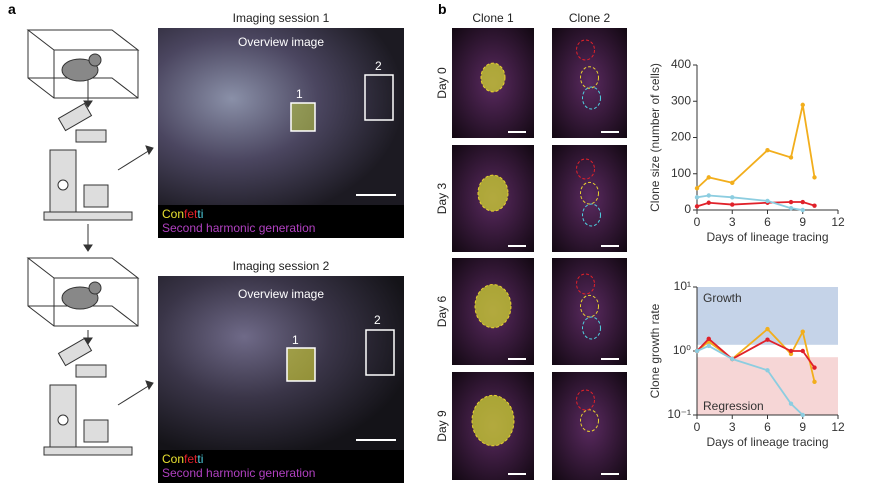  What do you see at coordinates (281, 266) in the screenshot?
I see `session-title: Imaging session 2` at bounding box center [281, 266].